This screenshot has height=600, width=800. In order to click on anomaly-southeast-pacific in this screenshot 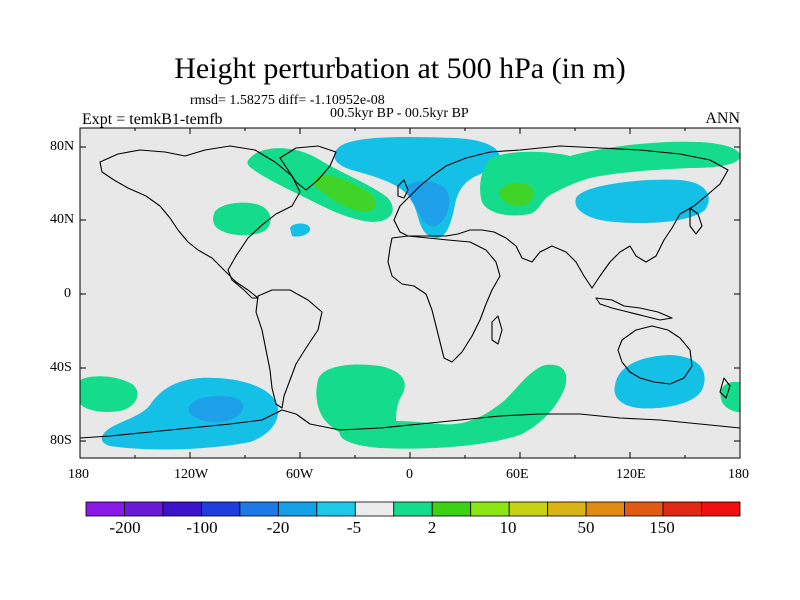, I will do `click(109, 394)`.